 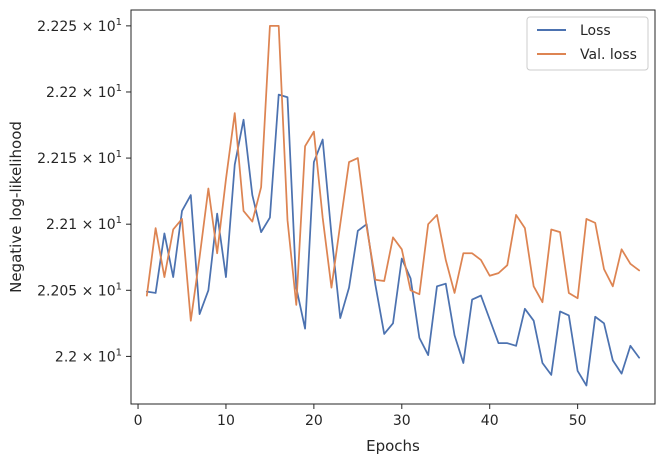 What do you see at coordinates (79, 158) in the screenshot?
I see `y-tick-label: 2.215 × 10¹` at bounding box center [79, 158].